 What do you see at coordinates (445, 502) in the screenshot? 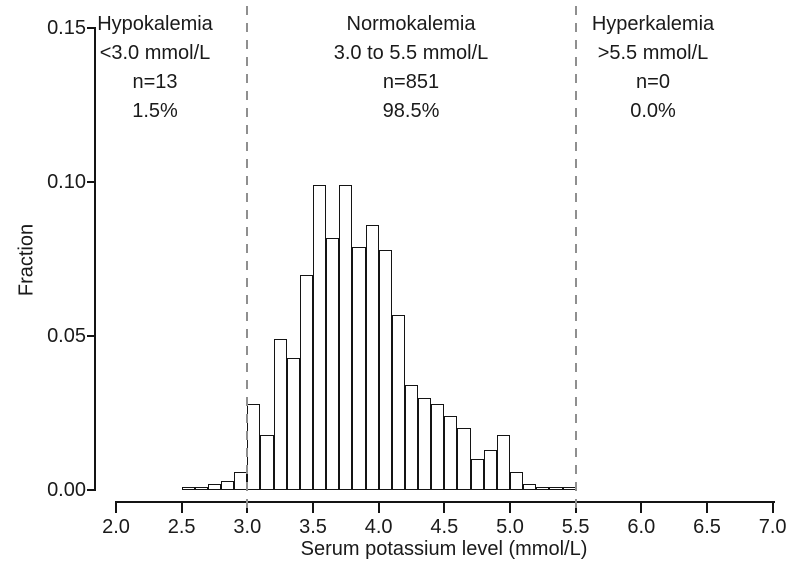
I see `x-axis-line` at bounding box center [445, 502].